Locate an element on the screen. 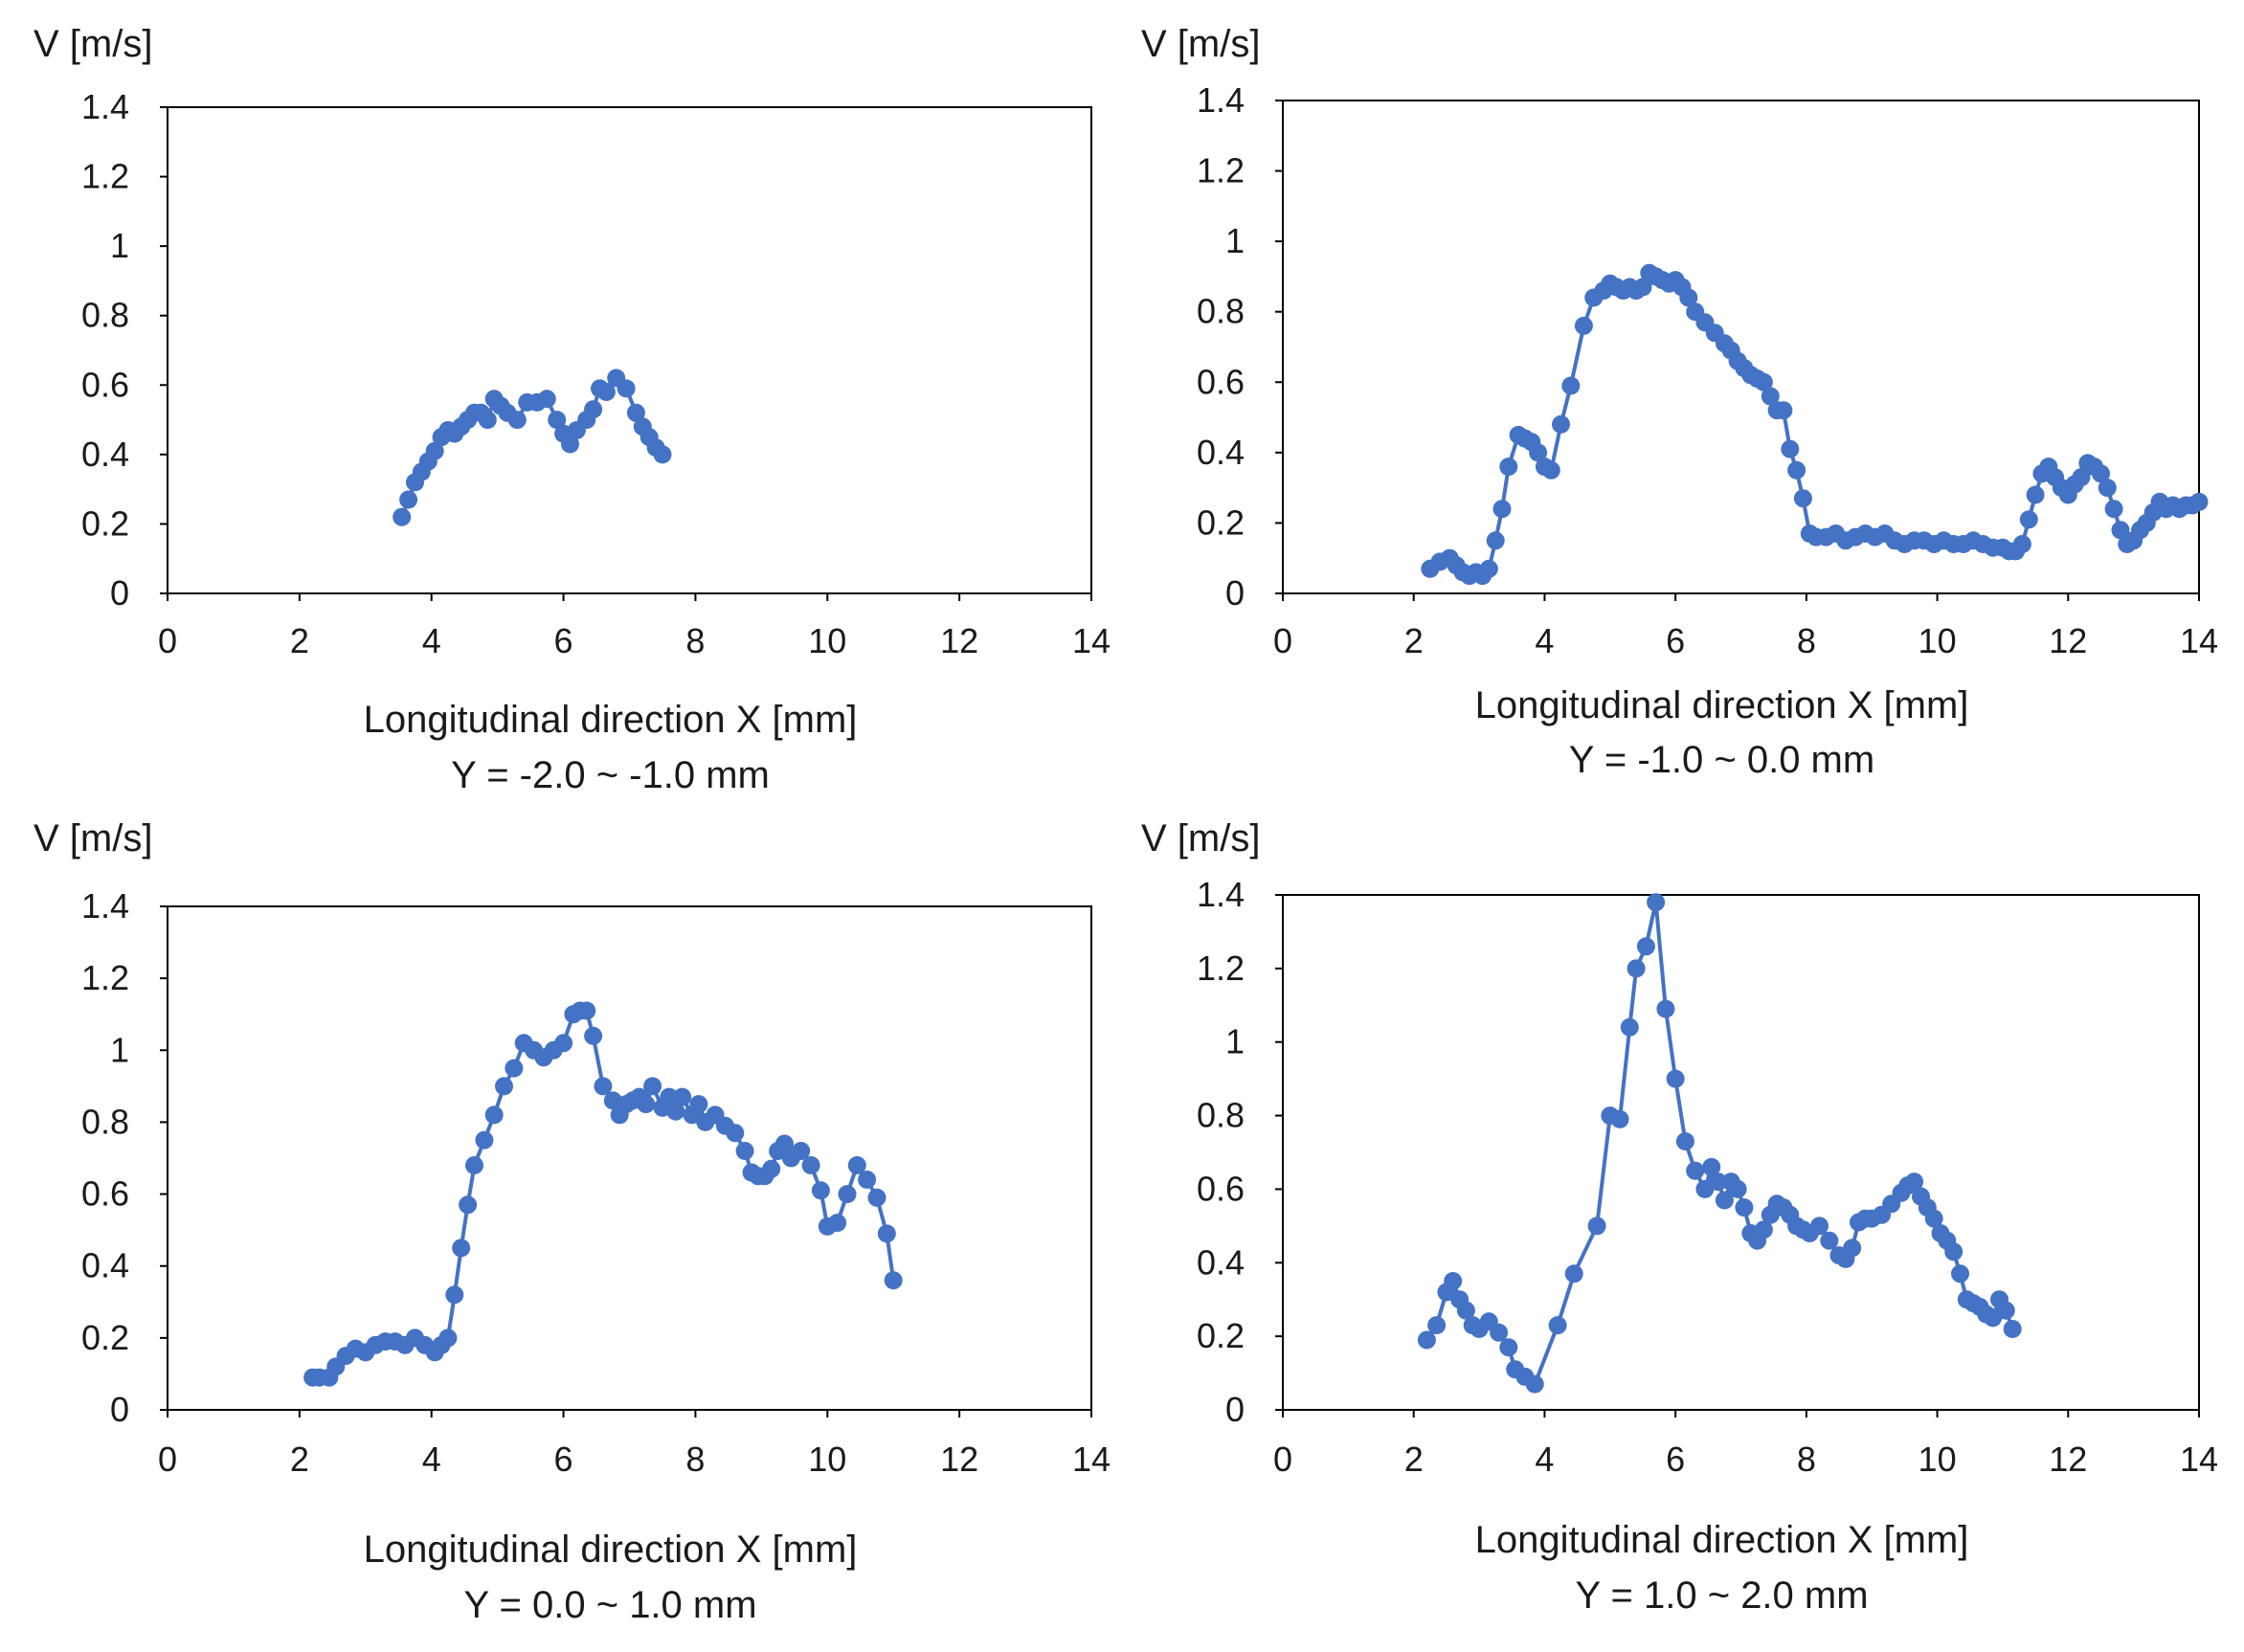 The height and width of the screenshot is (1652, 2244). chart-subtitle: Y = -2.0 ~ -1.0 mm is located at coordinates (611, 775).